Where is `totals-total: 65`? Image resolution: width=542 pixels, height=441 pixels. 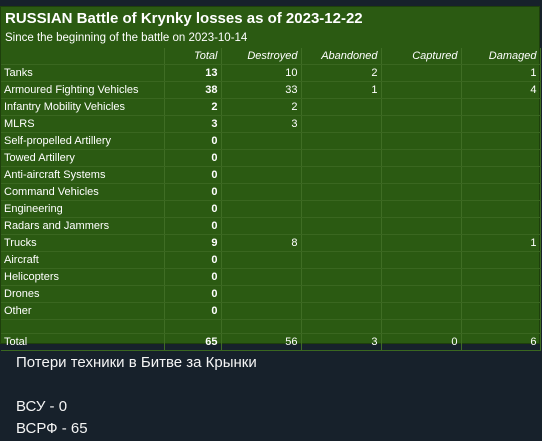
totals-total: 65 is located at coordinates (193, 342).